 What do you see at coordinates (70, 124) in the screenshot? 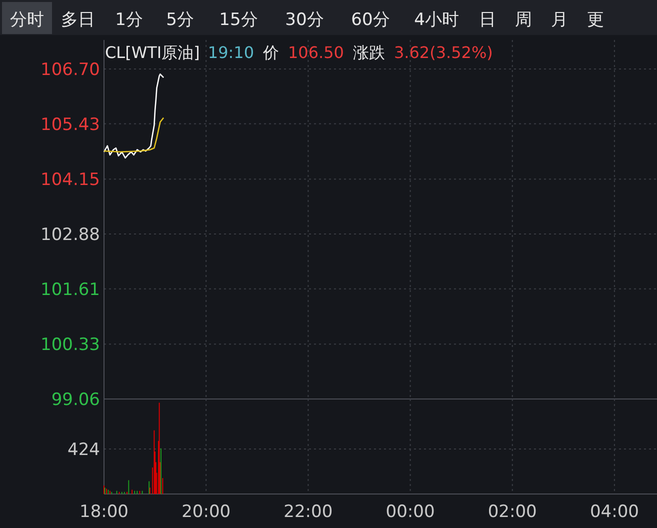
I see `y-tick-label: 105.43` at bounding box center [70, 124].